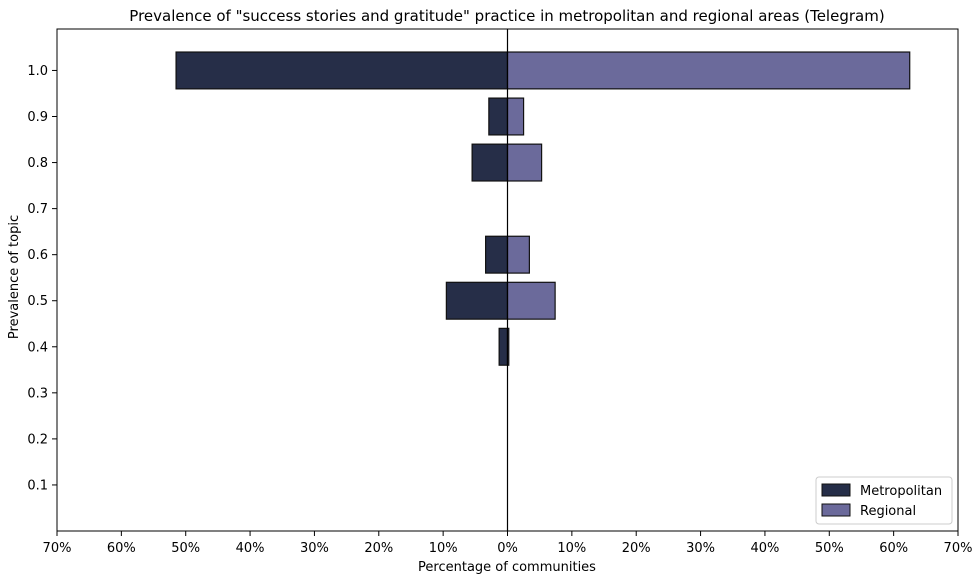  What do you see at coordinates (836, 490) in the screenshot?
I see `legend-swatch-metropolitan` at bounding box center [836, 490].